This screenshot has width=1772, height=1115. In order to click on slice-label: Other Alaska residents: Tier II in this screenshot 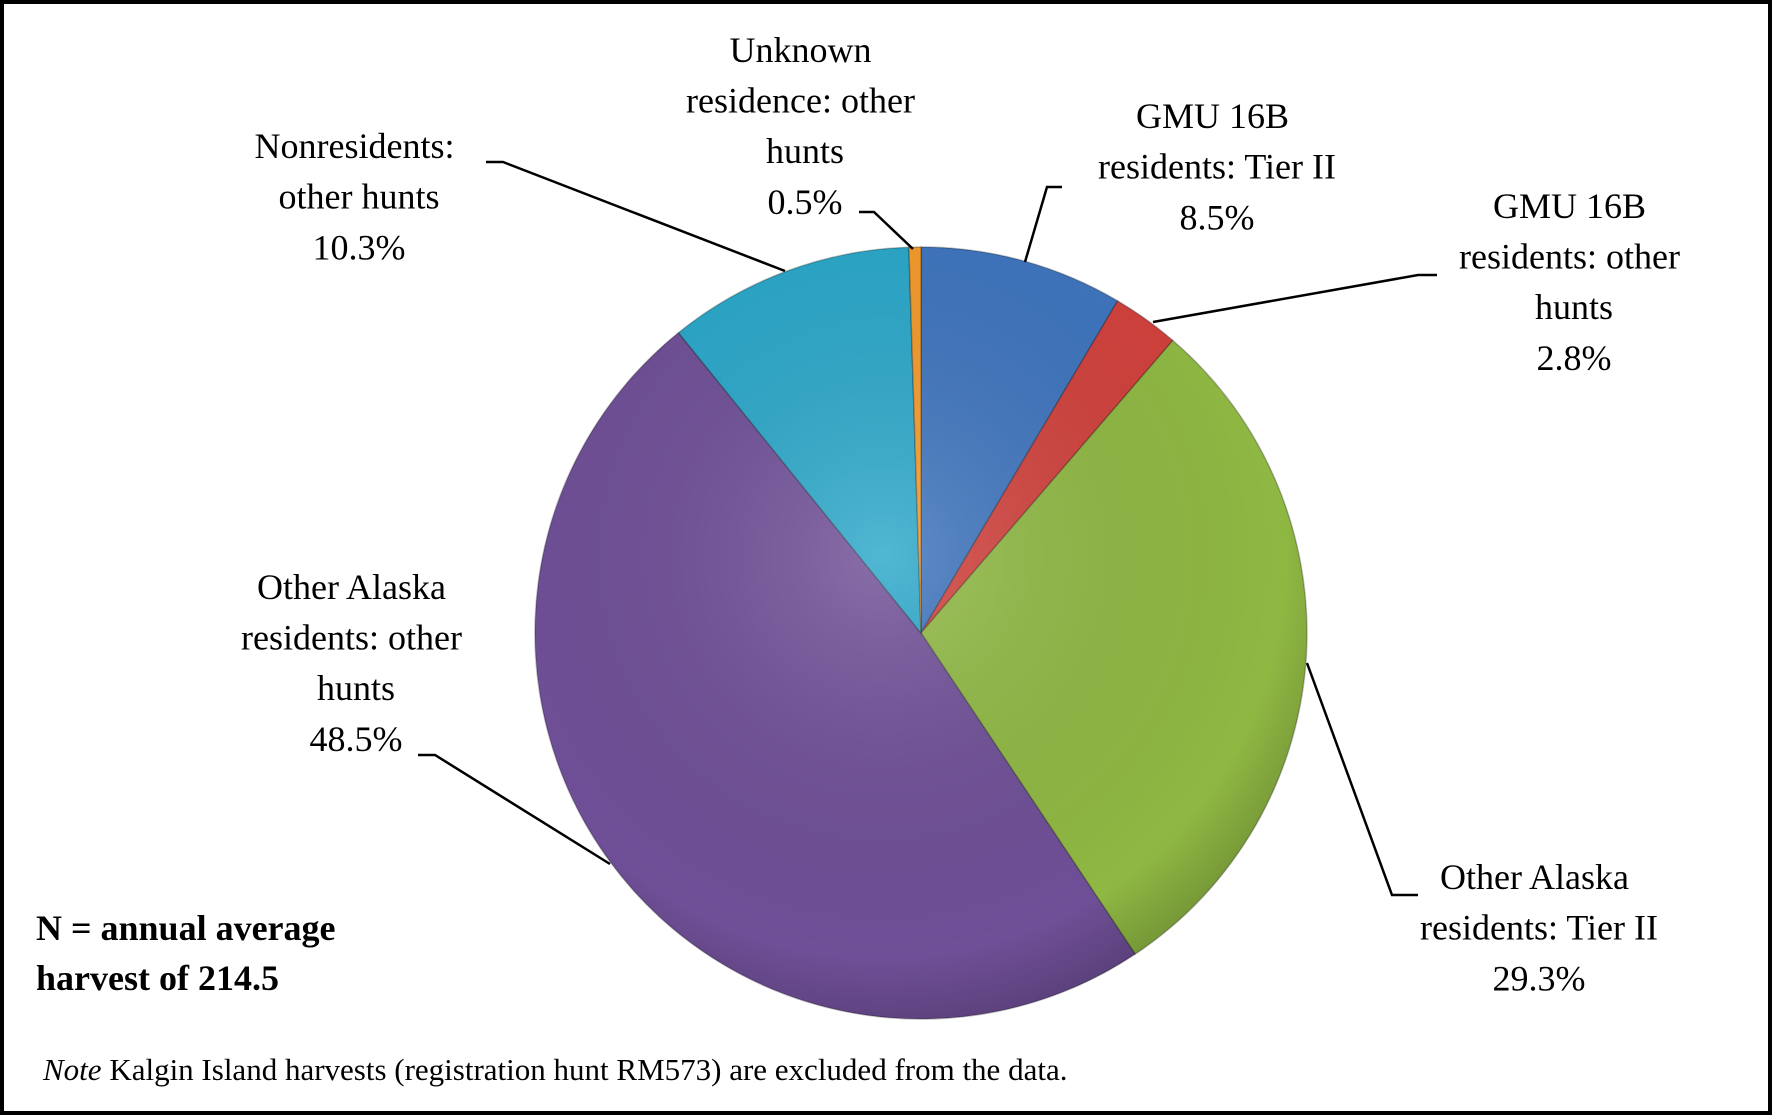, I will do `click(1539, 902)`.